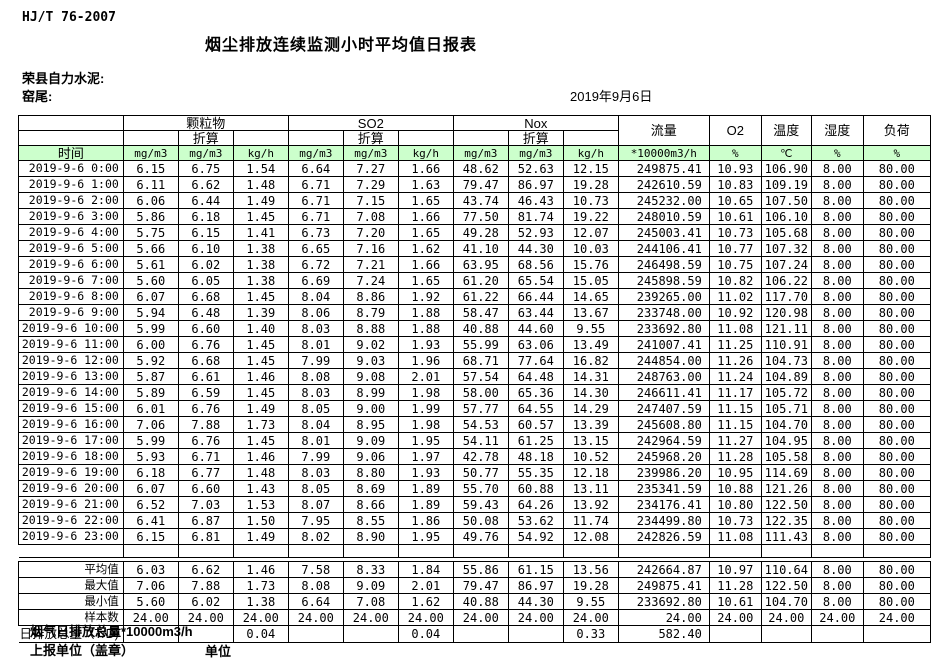 This screenshot has height=659, width=939. Describe the element at coordinates (786, 184) in the screenshot. I see `value-cell: 109.19` at that location.